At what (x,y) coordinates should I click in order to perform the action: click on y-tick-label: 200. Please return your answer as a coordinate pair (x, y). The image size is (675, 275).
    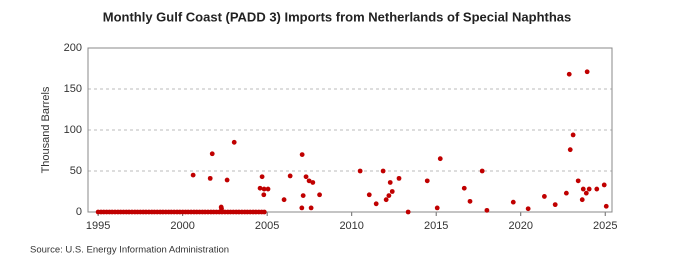
    Looking at the image, I should click on (73, 48).